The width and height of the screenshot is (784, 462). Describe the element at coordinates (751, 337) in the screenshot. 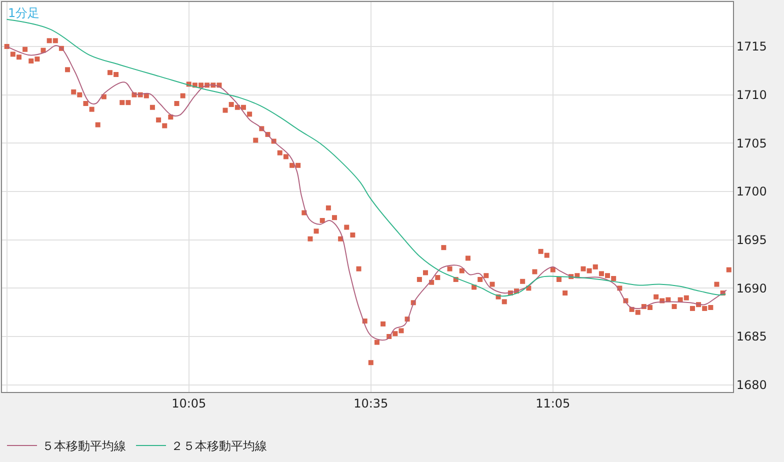

I see `y-tick-label: 1685` at that location.